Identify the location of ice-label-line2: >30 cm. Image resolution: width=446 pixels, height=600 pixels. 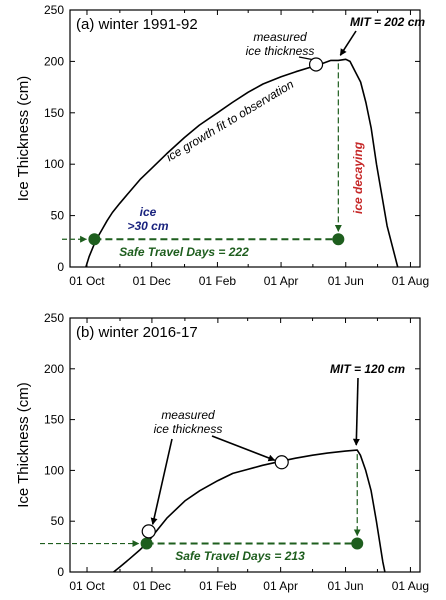
(147, 226).